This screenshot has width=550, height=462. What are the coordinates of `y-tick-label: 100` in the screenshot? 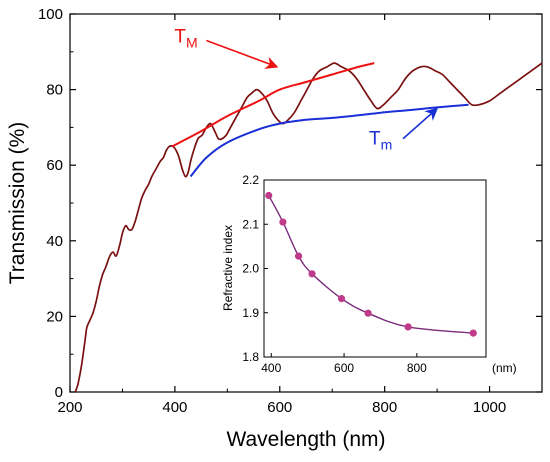 It's located at (50, 14).